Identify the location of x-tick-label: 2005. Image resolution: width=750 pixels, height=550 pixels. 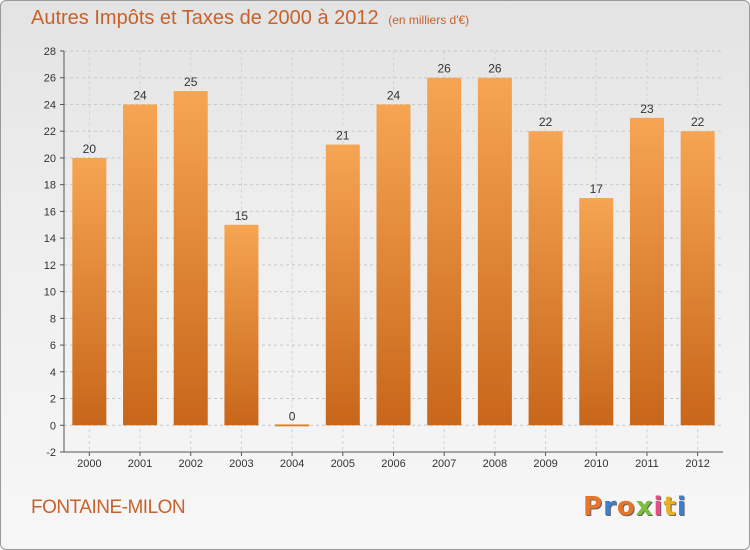
(343, 464).